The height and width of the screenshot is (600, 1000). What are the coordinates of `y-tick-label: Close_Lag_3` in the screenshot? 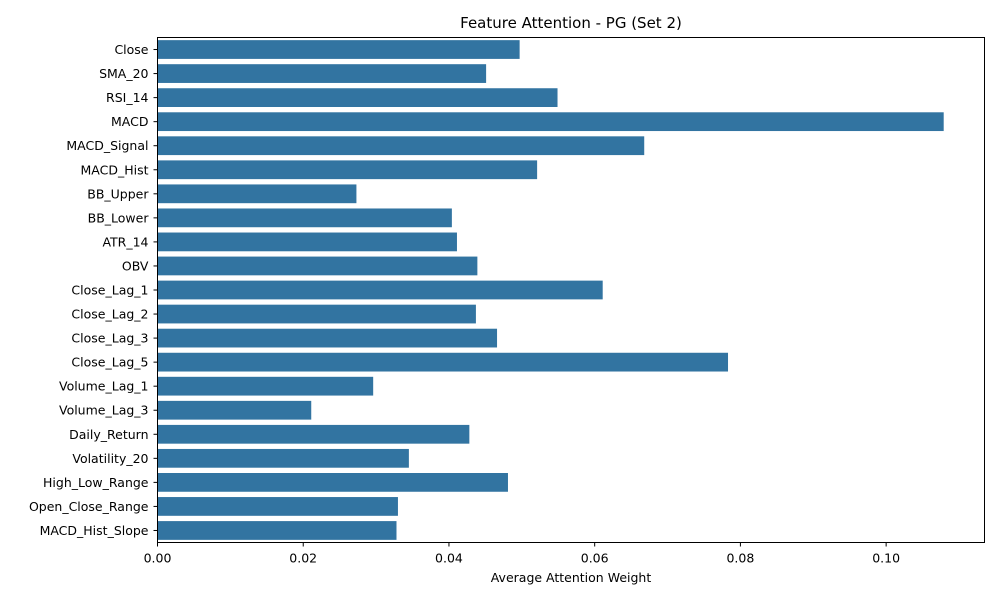 It's located at (109, 338).